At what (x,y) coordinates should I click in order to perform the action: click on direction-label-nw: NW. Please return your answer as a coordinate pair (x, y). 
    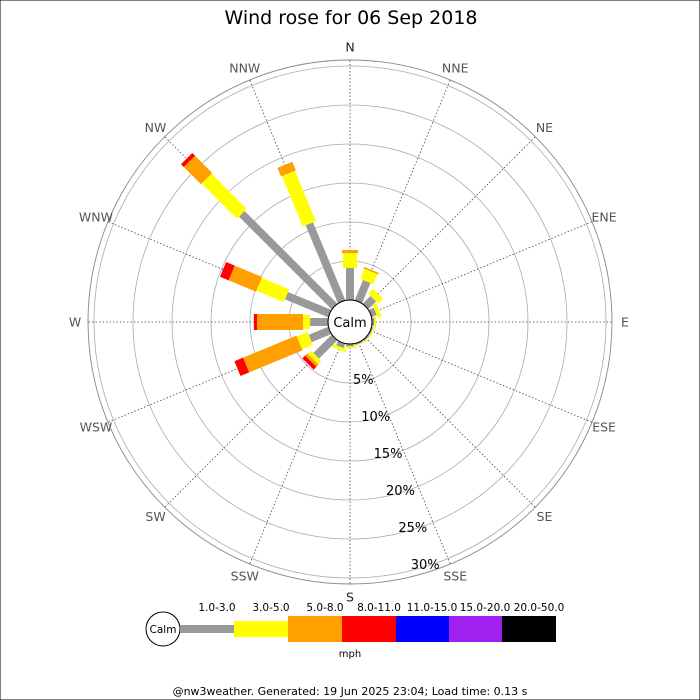
    Looking at the image, I should click on (156, 127).